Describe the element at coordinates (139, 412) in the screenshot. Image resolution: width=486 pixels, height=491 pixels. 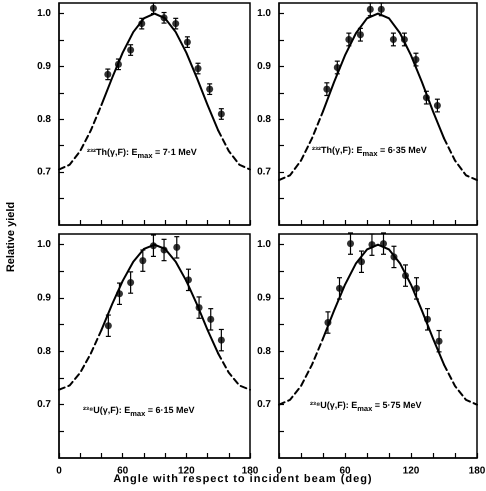
I see `annotation: ²³⁸U(γ,F): E$_{max}$ = 6·15 MeV` at that location.